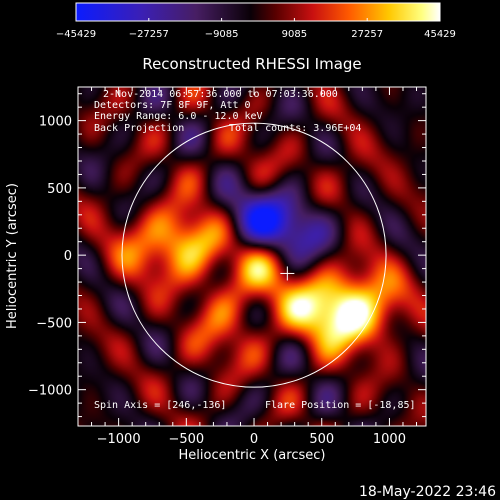 The image size is (500, 500). I want to click on y-tick-label: 0, so click(68, 256).